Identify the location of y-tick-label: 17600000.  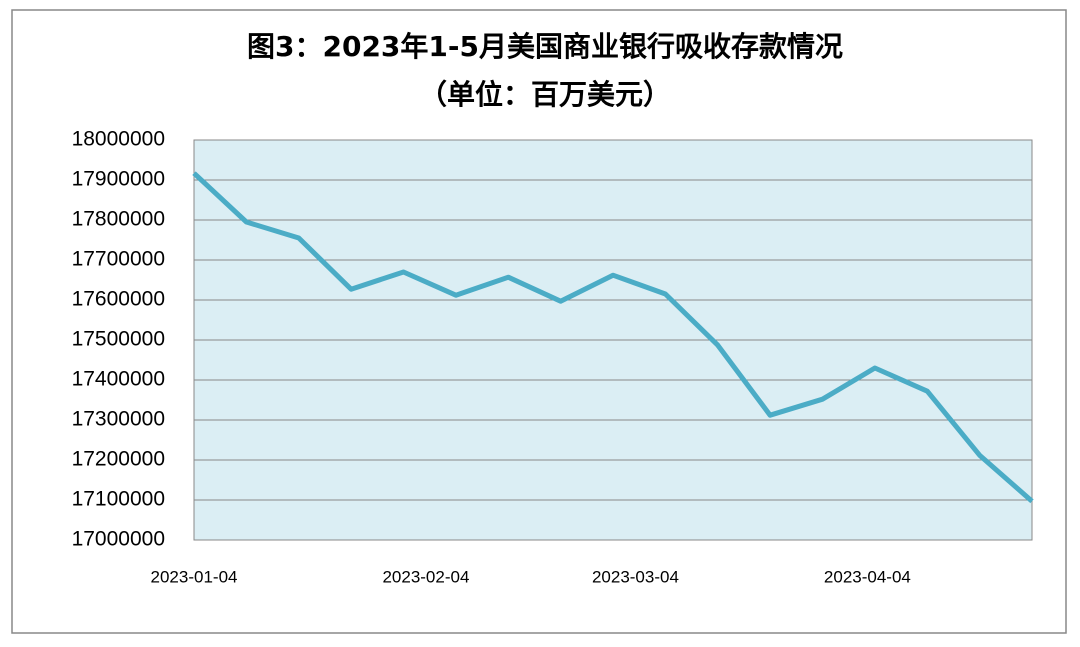
(118, 299).